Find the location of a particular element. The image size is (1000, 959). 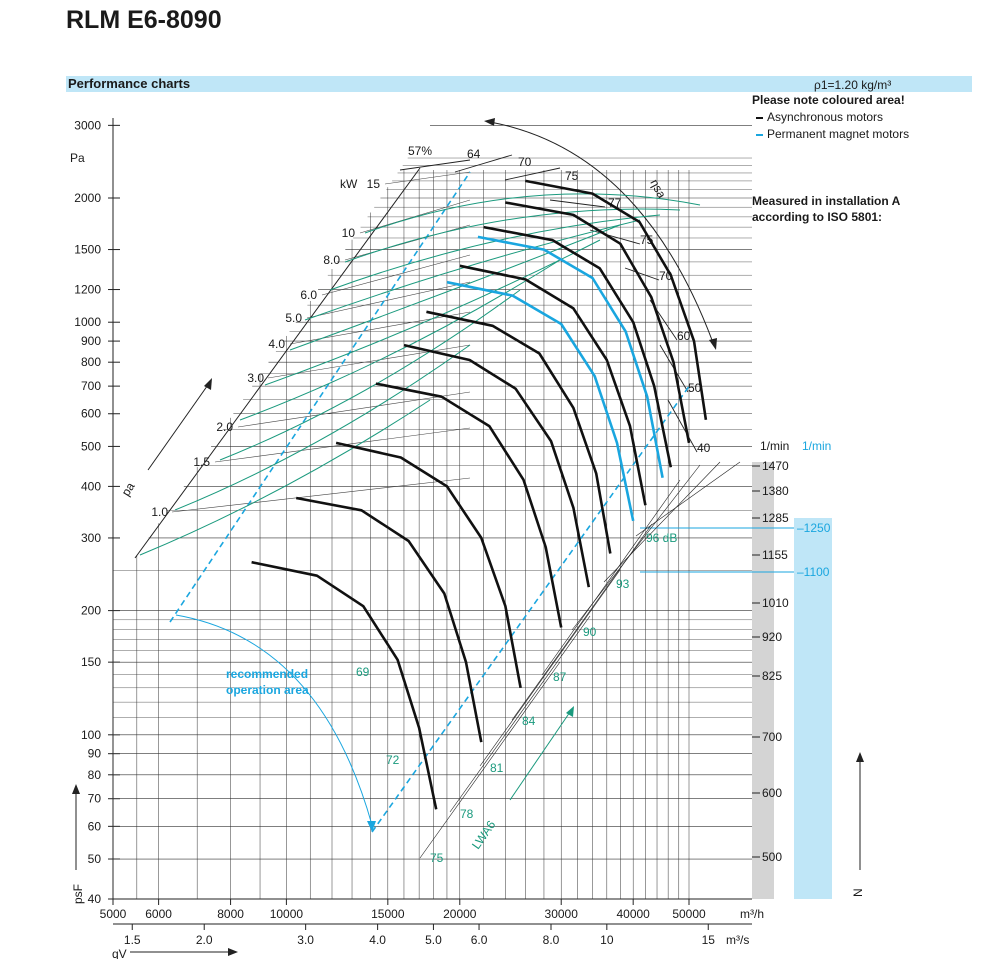

speed-label: 1285 is located at coordinates (775, 518).